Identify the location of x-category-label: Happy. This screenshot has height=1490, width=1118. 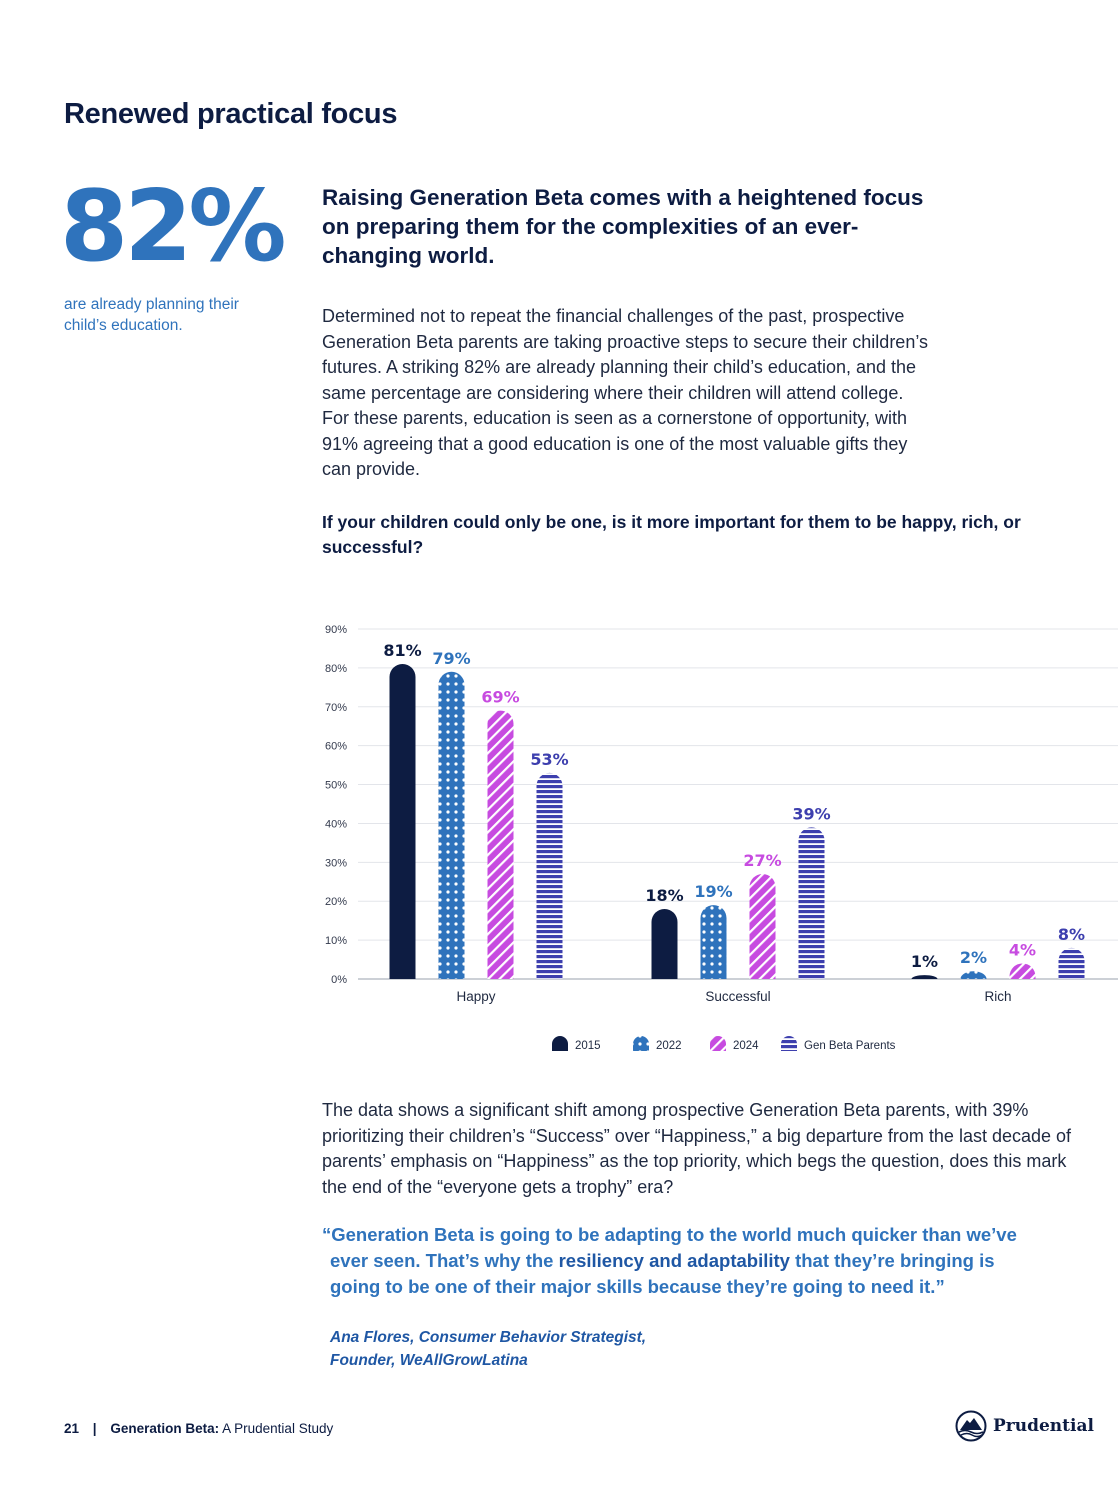
(475, 996).